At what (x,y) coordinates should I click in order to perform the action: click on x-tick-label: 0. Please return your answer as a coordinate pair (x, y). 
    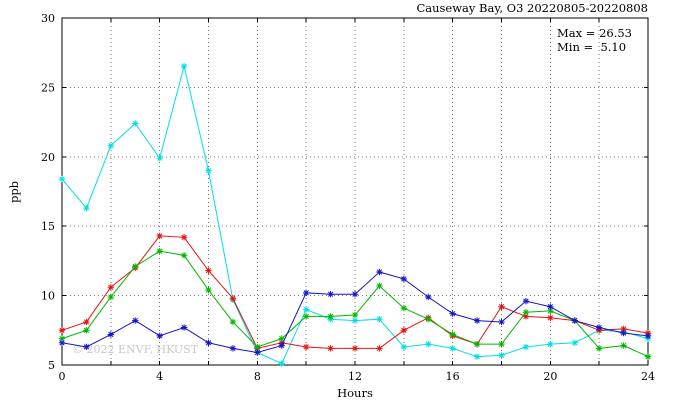
    Looking at the image, I should click on (62, 376).